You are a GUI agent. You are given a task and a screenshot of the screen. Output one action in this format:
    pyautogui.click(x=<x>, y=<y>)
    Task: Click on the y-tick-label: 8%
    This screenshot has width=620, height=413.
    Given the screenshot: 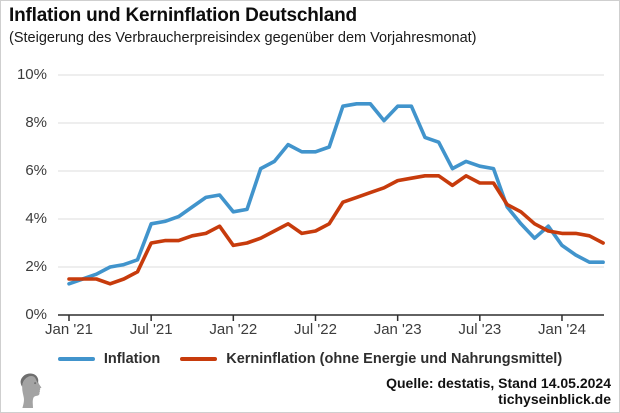 What is the action you would take?
    pyautogui.click(x=36, y=122)
    